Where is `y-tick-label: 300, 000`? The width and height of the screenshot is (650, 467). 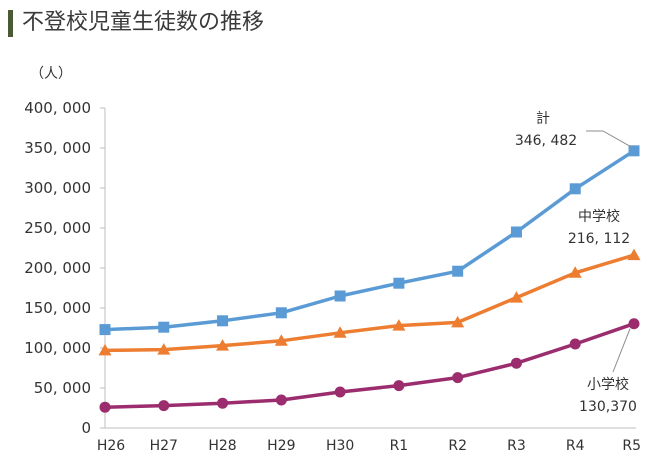
y-tick-label: 300, 000 is located at coordinates (57, 188).